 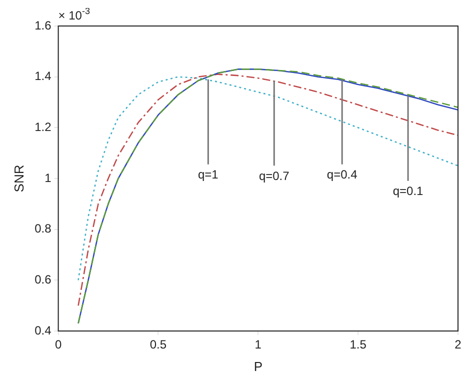 What do you see at coordinates (43, 229) in the screenshot?
I see `y-tick-label: 0.8` at bounding box center [43, 229].